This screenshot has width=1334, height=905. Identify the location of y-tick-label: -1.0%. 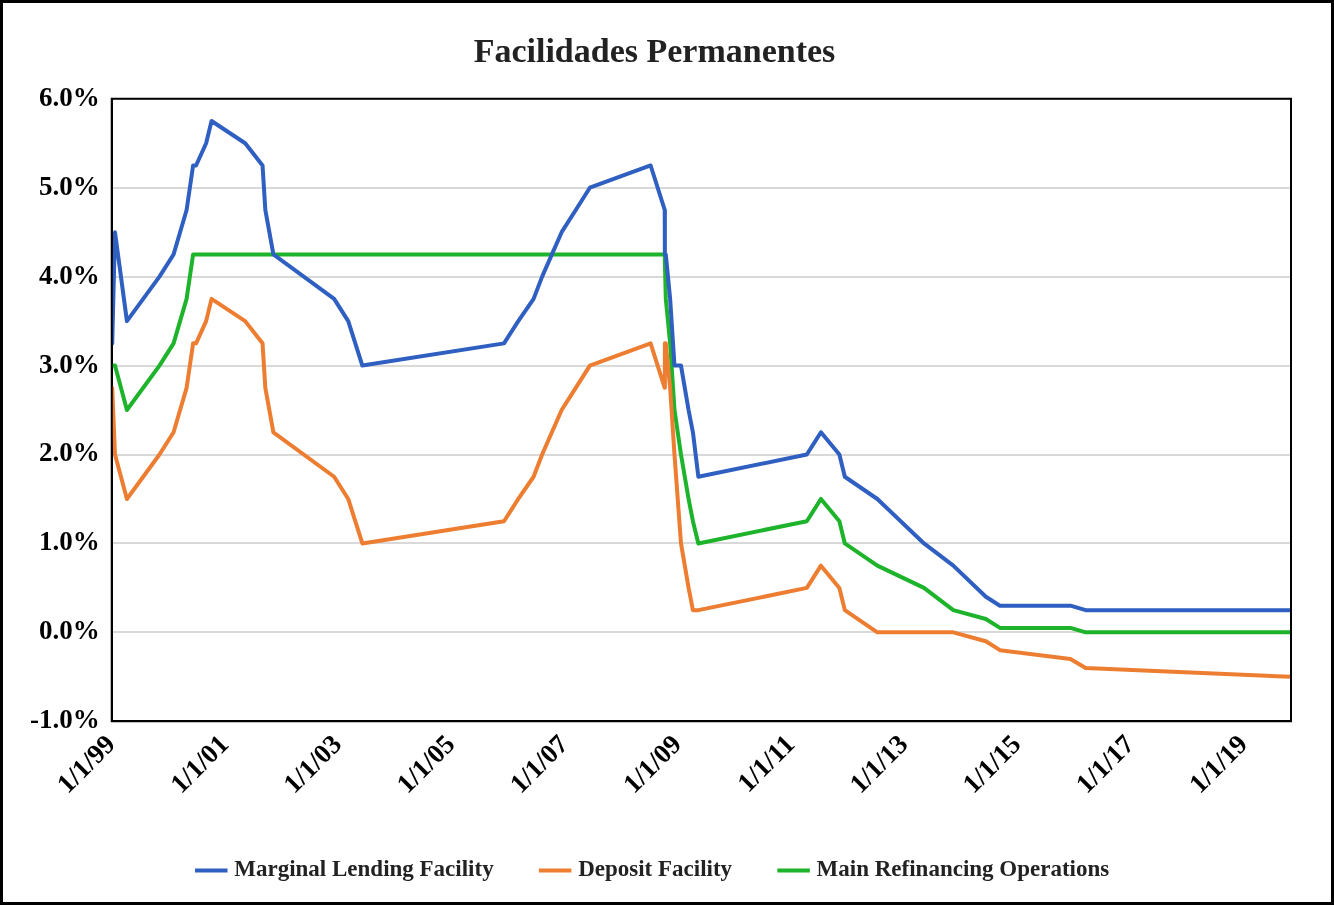
(64, 719).